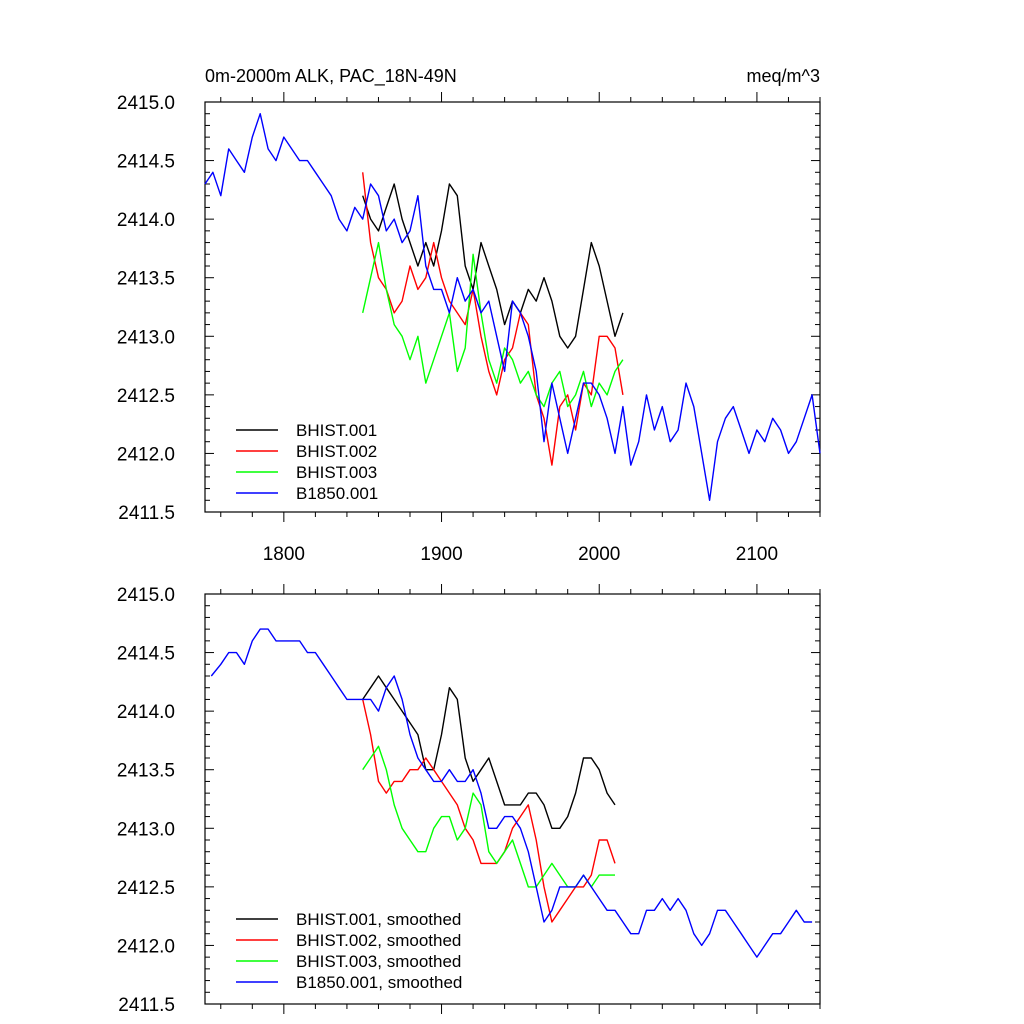  What do you see at coordinates (441, 554) in the screenshot?
I see `x-tick-label: 1900` at bounding box center [441, 554].